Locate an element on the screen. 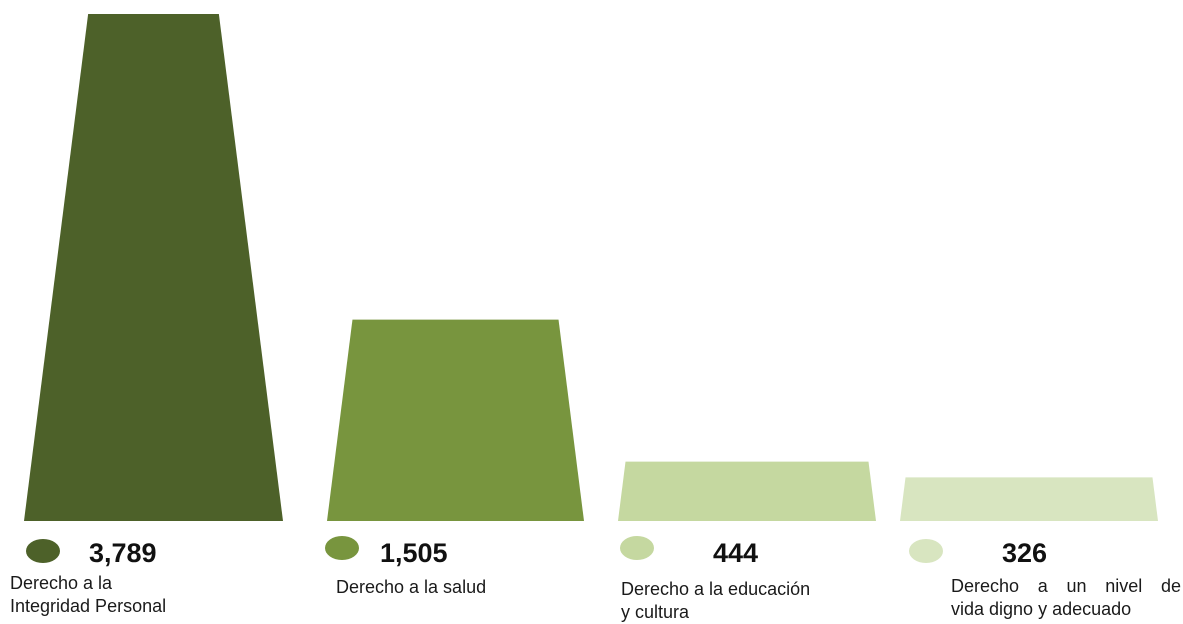 The width and height of the screenshot is (1183, 624). value-label-1: 3,789 is located at coordinates (123, 553).